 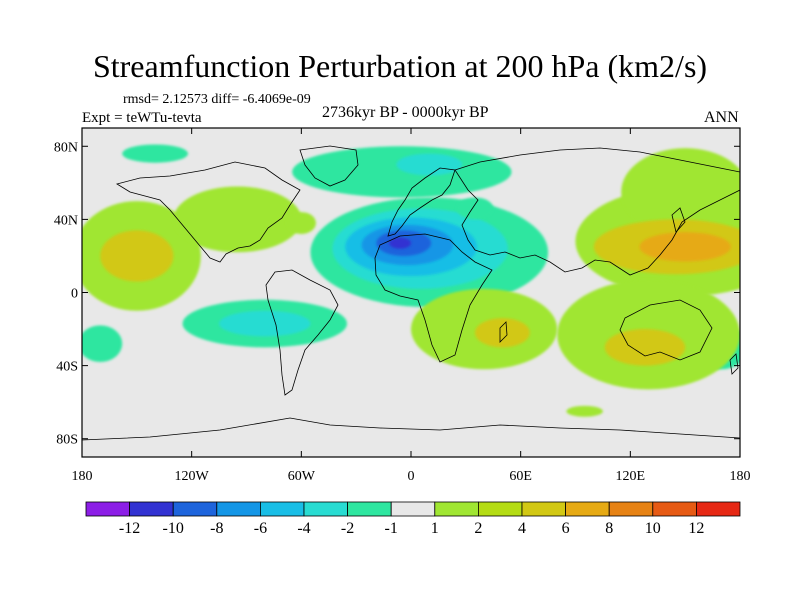 What do you see at coordinates (66, 220) in the screenshot?
I see `lat-tick-label: 40N` at bounding box center [66, 220].